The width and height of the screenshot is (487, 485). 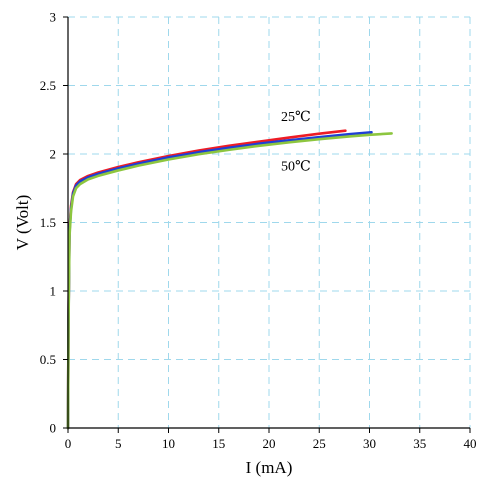 What do you see at coordinates (68, 443) in the screenshot?
I see `x-tick-label: 0` at bounding box center [68, 443].